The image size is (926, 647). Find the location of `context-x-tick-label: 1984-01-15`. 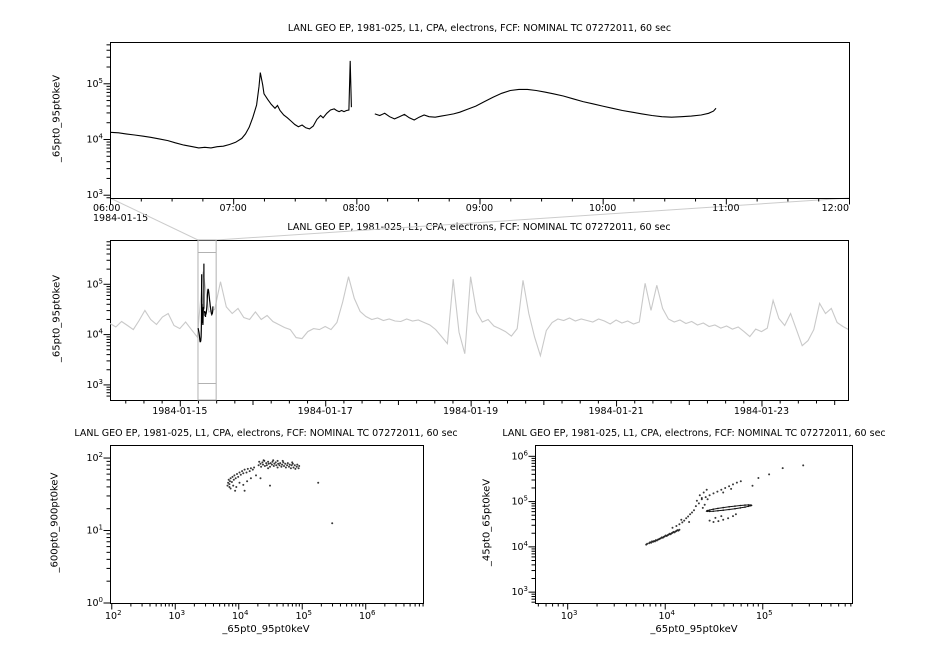

context-x-tick-label: 1984-01-15 is located at coordinates (179, 411).